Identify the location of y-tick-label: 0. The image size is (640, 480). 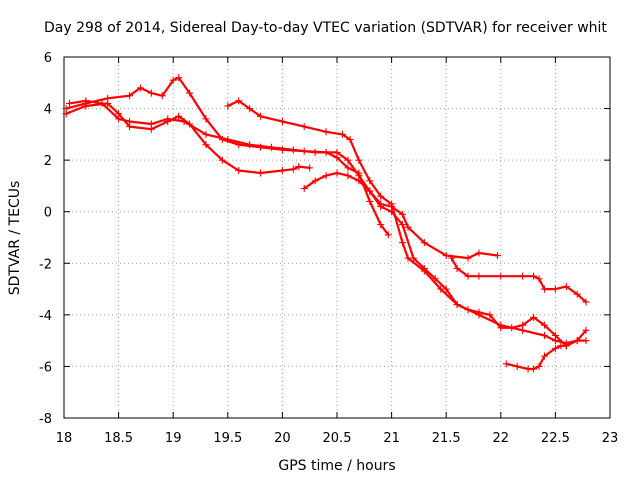
(48, 213).